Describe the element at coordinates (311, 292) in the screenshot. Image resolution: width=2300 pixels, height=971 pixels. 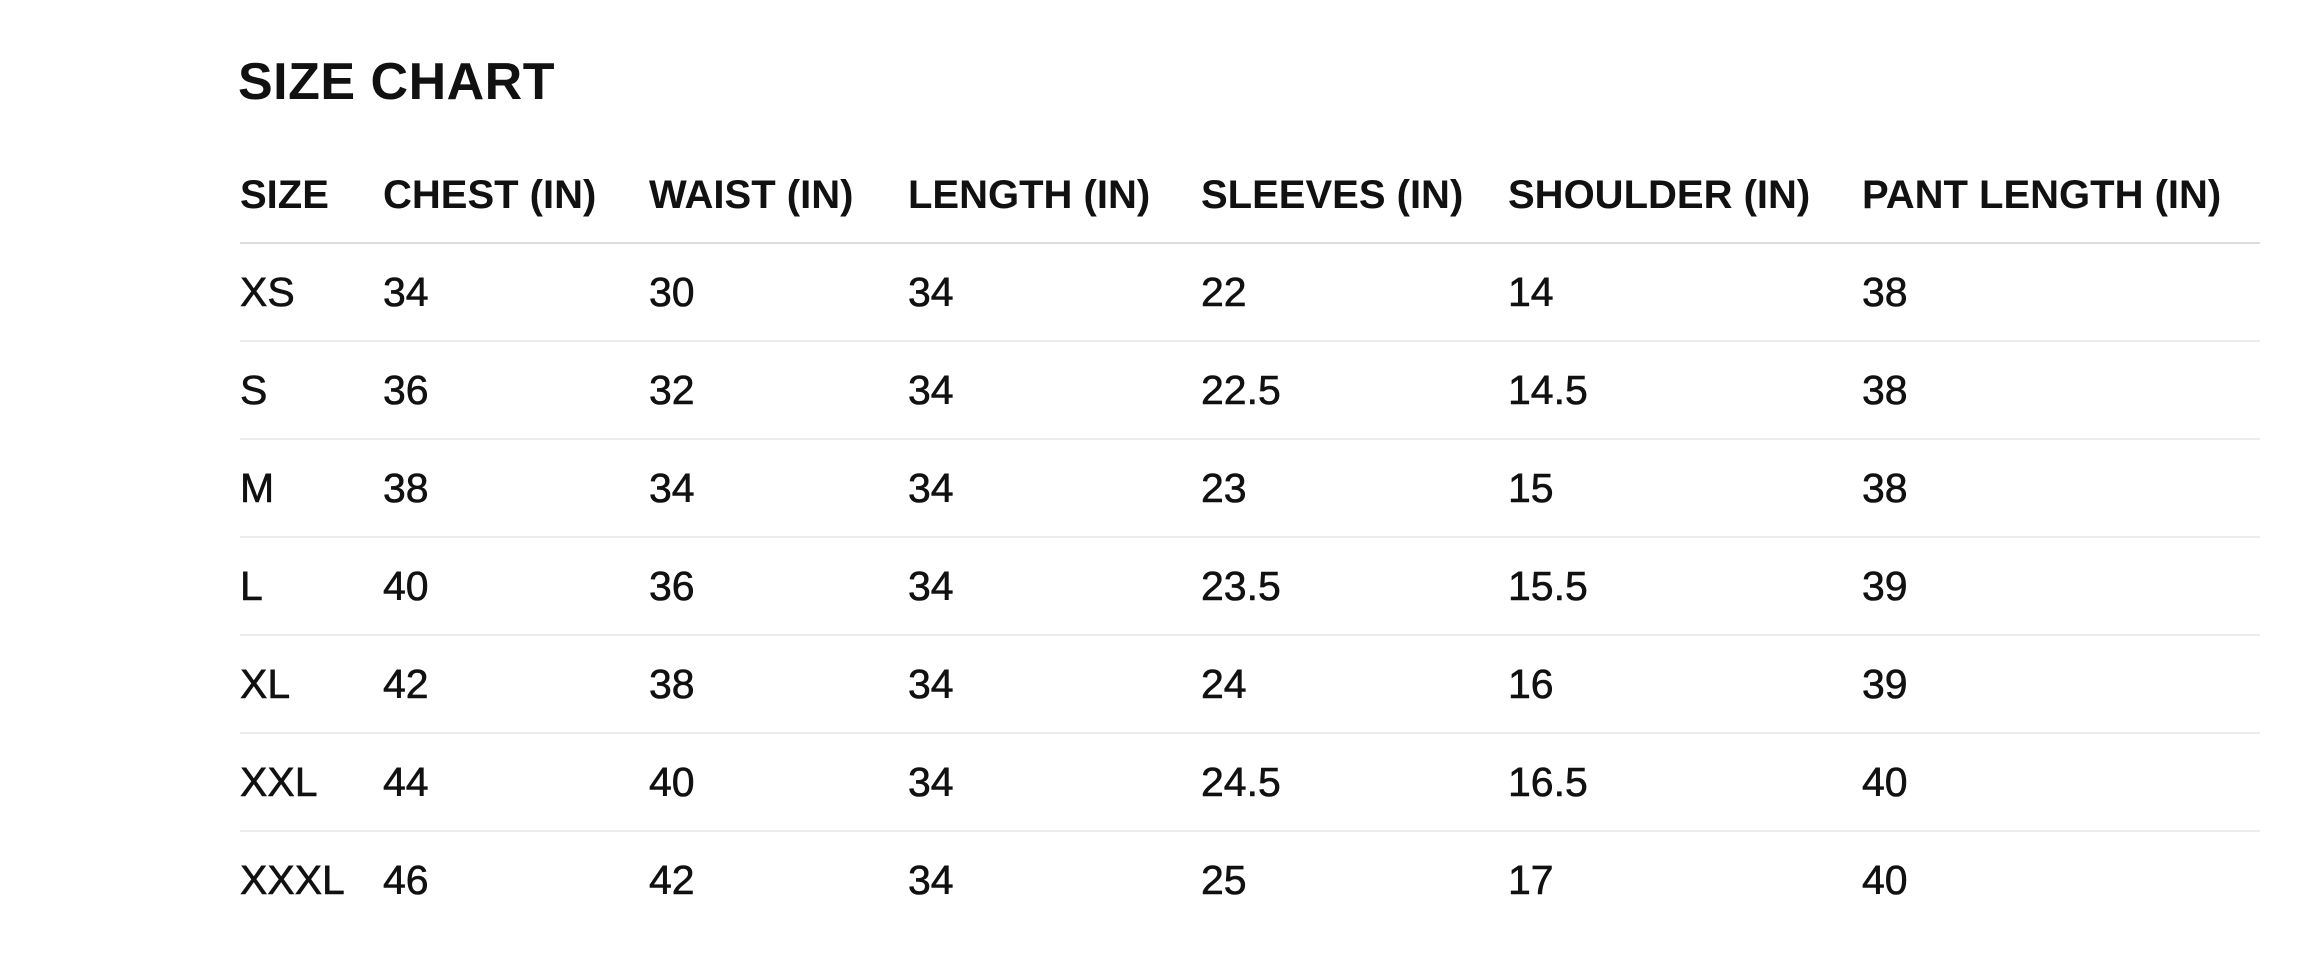
I see `table-cell: XS` at that location.